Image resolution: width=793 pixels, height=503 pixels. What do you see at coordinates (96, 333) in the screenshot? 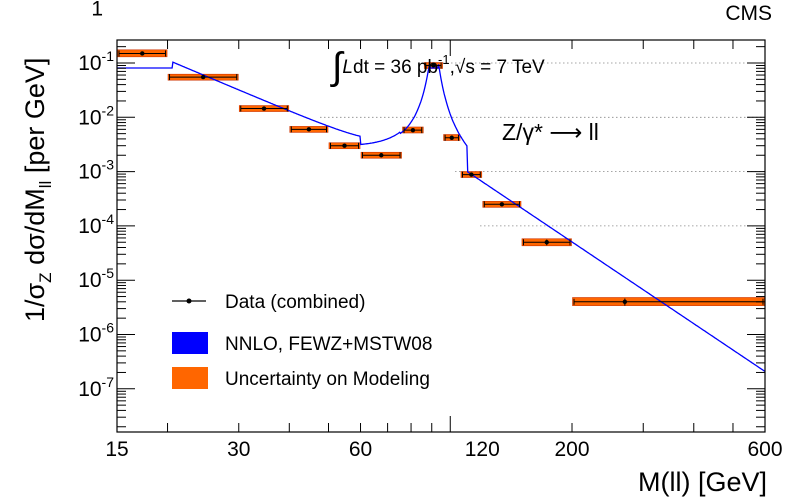
I see `y-tick-label: 10⁻⁶` at bounding box center [96, 333].